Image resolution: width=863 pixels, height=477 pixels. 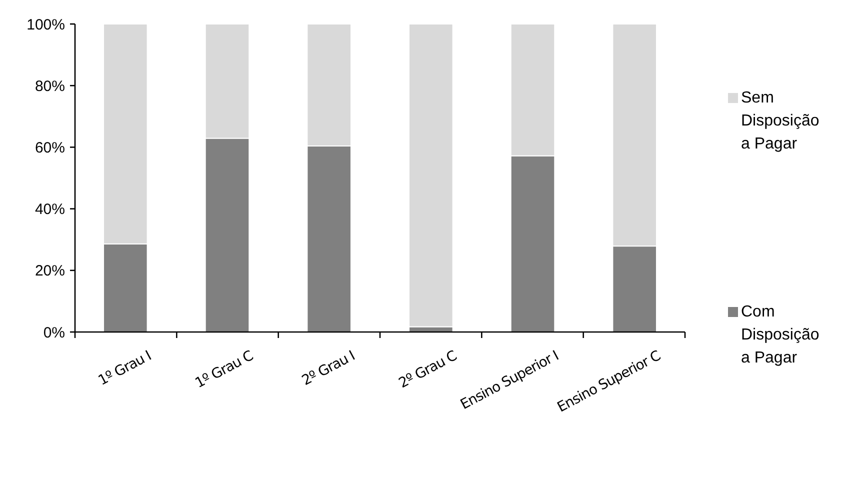 What do you see at coordinates (431, 176) in the screenshot?
I see `bar` at bounding box center [431, 176].